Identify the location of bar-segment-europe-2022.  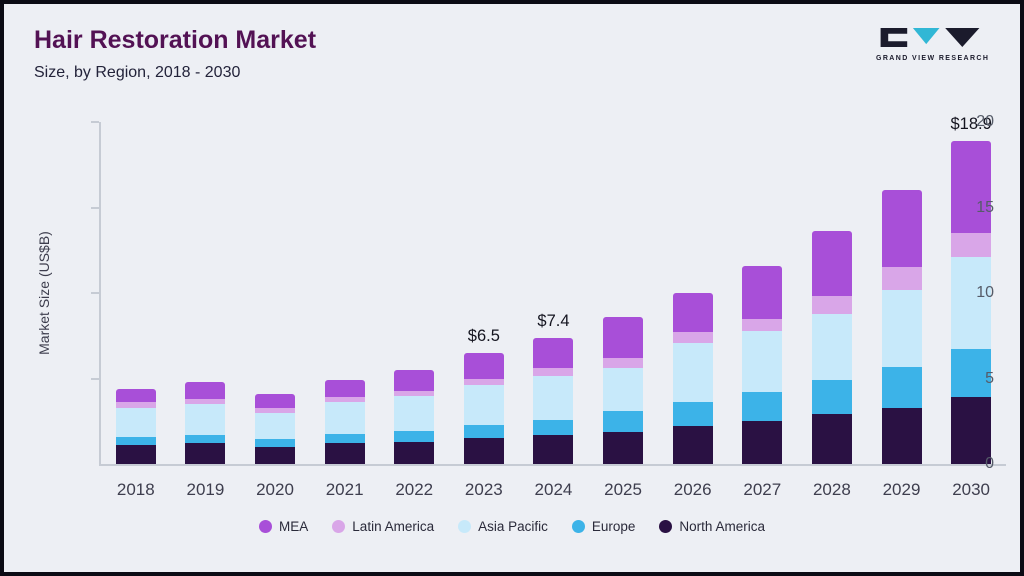
(414, 436).